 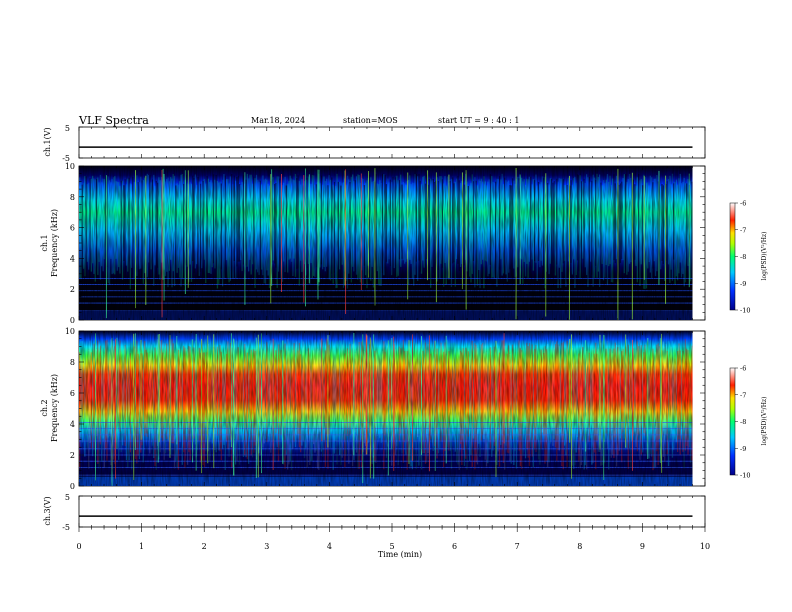 What do you see at coordinates (392, 511) in the screenshot?
I see `ch3-waveform-frame` at bounding box center [392, 511].